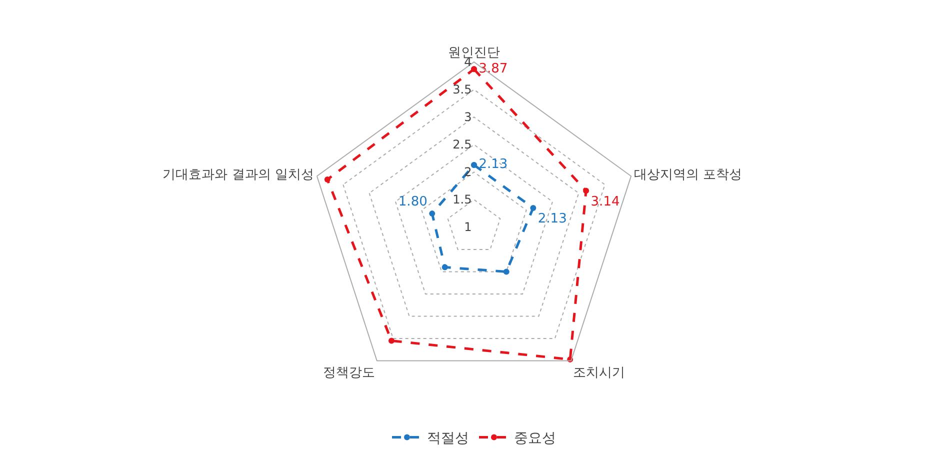 The image size is (948, 466). Describe the element at coordinates (468, 227) in the screenshot. I see `y-tick-label: 1` at that location.